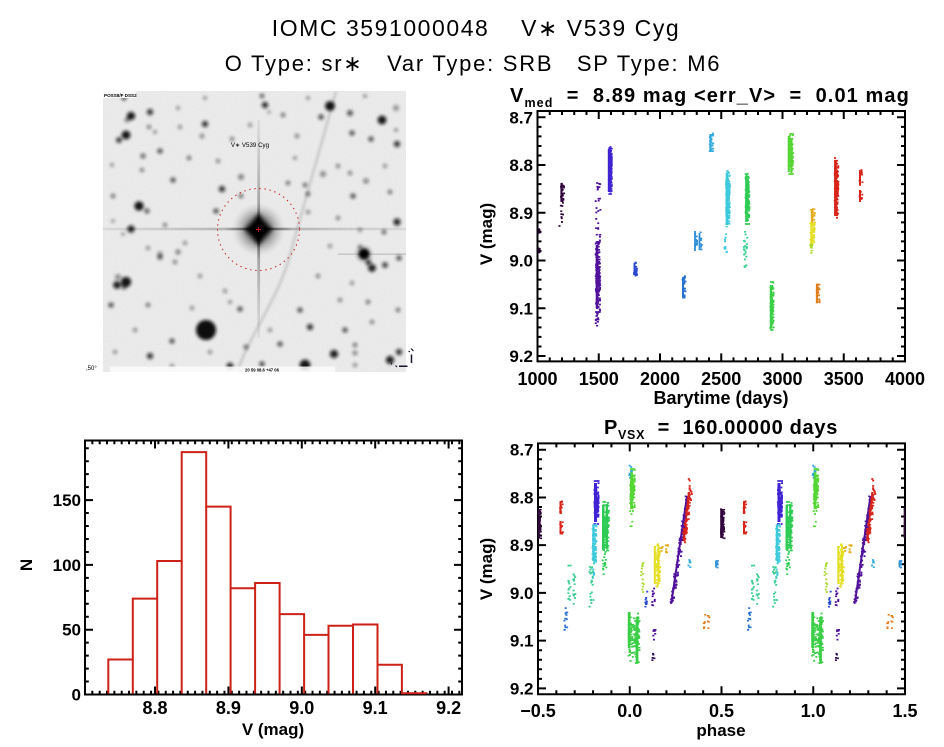  What do you see at coordinates (629, 711) in the screenshot?
I see `svg-text: 0.0` at bounding box center [629, 711].